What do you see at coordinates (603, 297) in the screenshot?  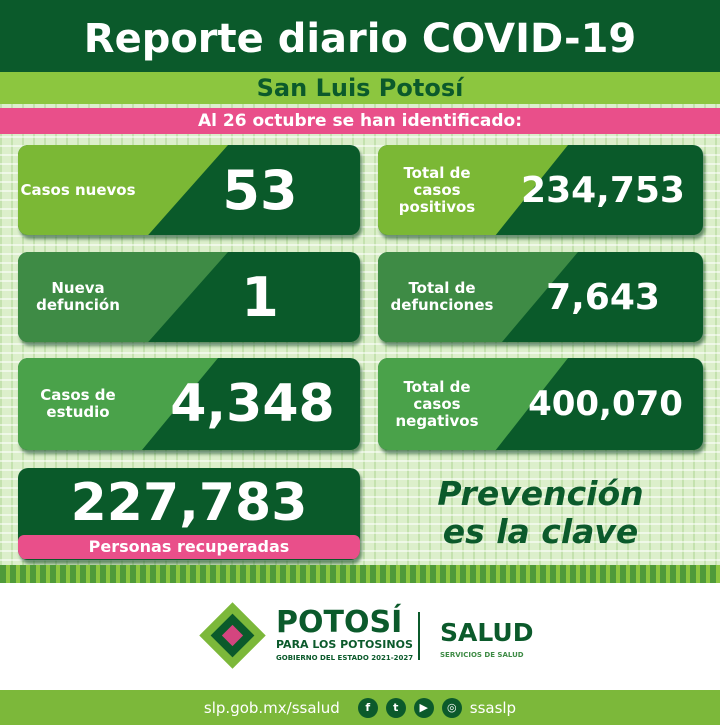 I see `card-value: 7,643` at bounding box center [603, 297].